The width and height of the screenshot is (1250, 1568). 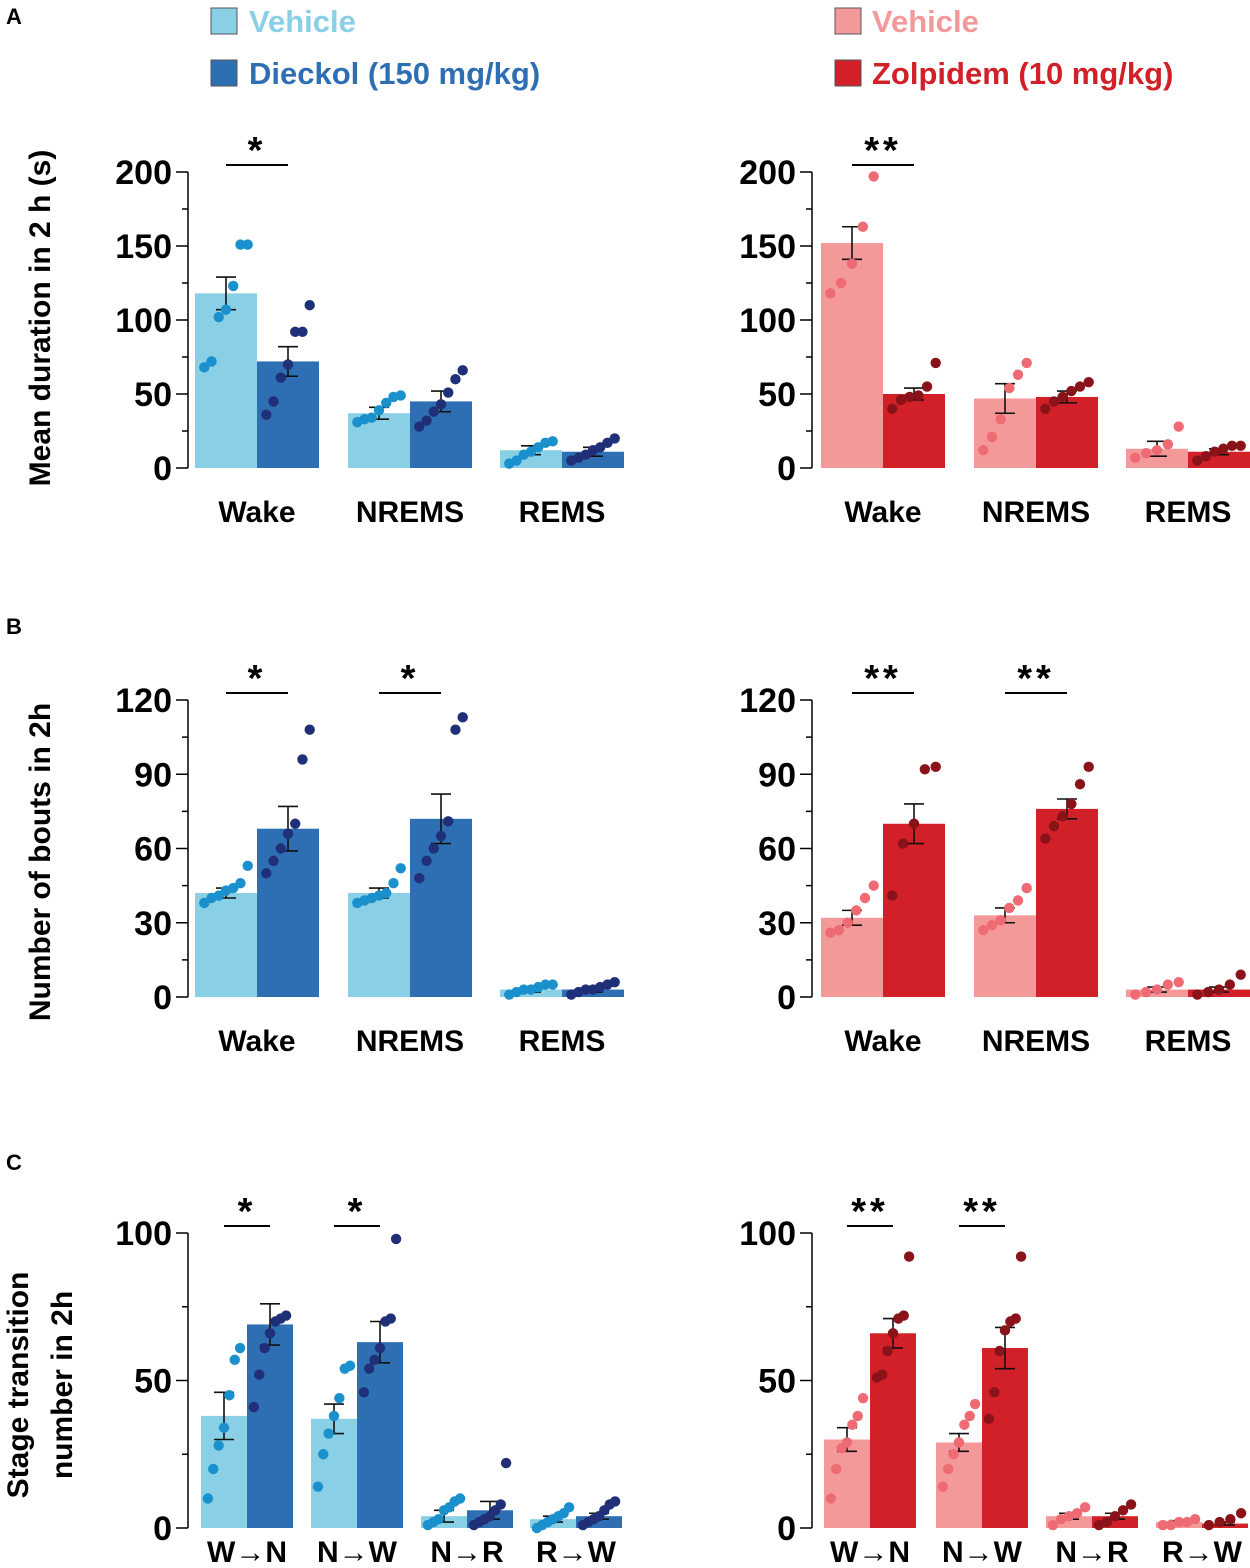 What do you see at coordinates (1115, 1522) in the screenshot?
I see `bar-n-r-zolpidem-10-mg-kg` at bounding box center [1115, 1522].